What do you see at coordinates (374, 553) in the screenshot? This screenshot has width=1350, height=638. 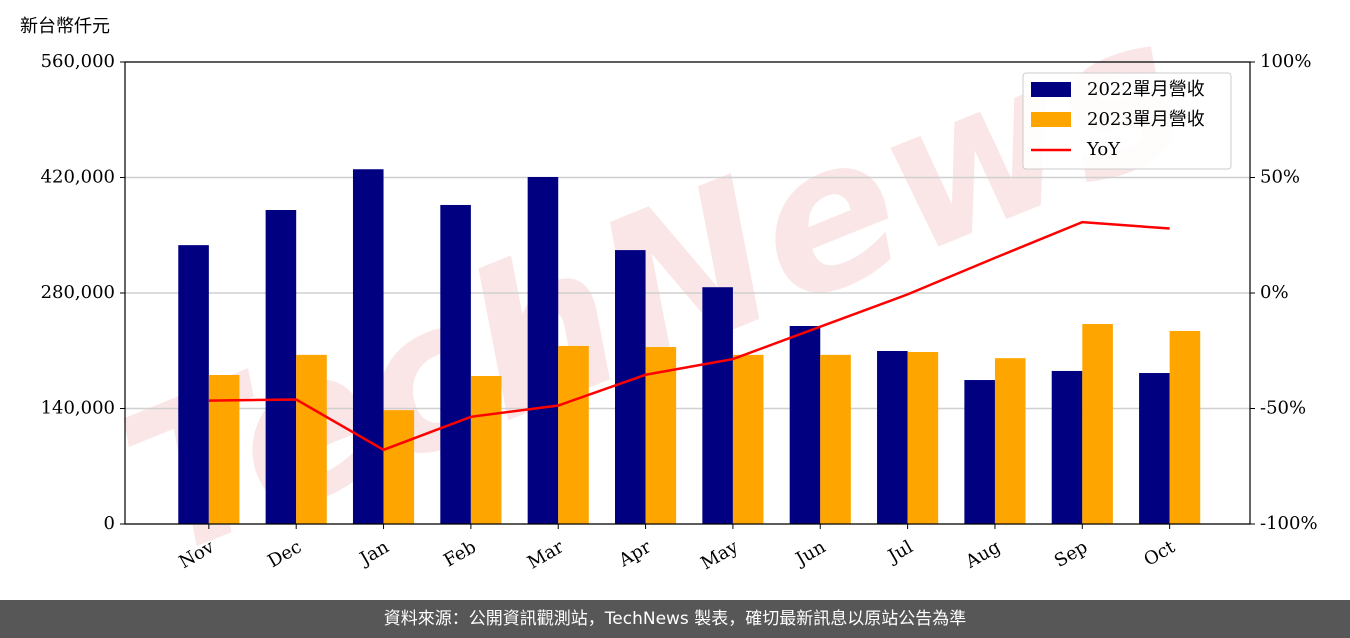 I see `x-tick-label: Jan` at bounding box center [374, 553].